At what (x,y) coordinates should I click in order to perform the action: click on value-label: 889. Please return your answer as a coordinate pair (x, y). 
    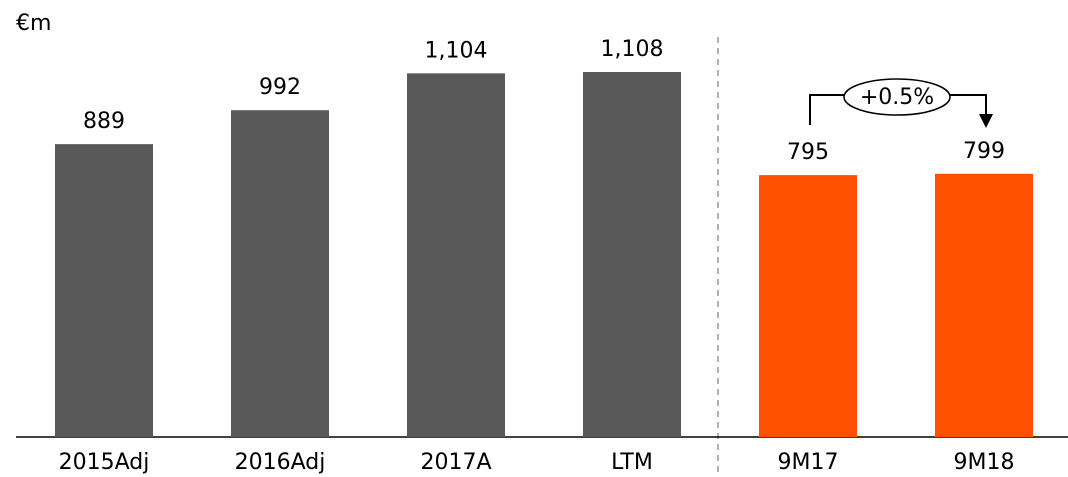
    Looking at the image, I should click on (104, 121).